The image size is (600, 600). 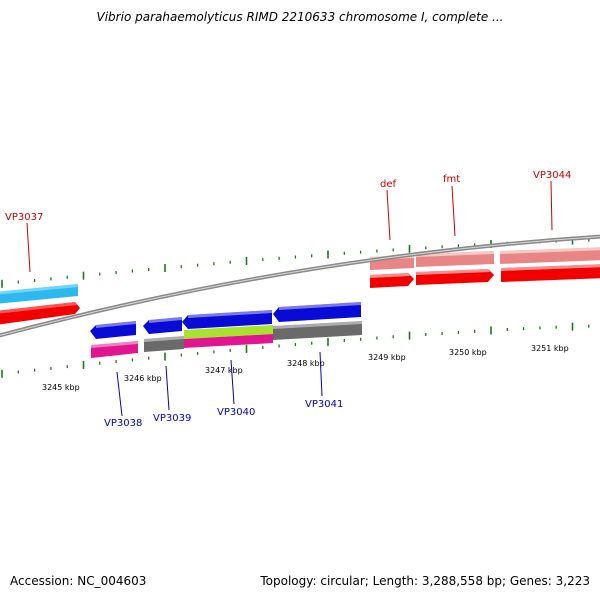 What do you see at coordinates (167, 388) in the screenshot?
I see `leader-vp3039` at bounding box center [167, 388].